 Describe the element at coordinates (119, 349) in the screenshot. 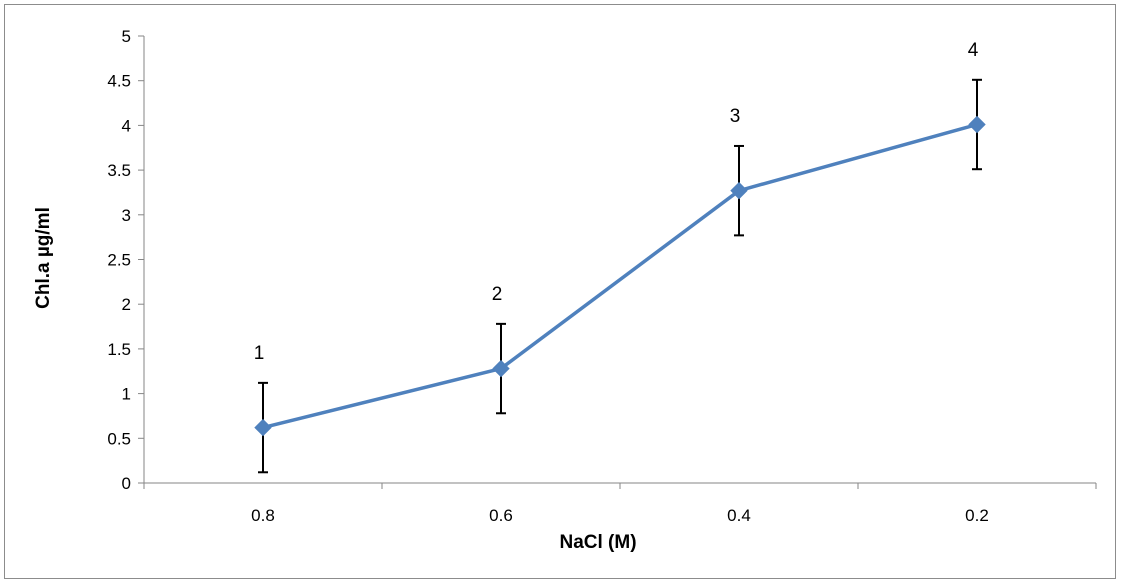

I see `y-tick-label: 1.5` at that location.